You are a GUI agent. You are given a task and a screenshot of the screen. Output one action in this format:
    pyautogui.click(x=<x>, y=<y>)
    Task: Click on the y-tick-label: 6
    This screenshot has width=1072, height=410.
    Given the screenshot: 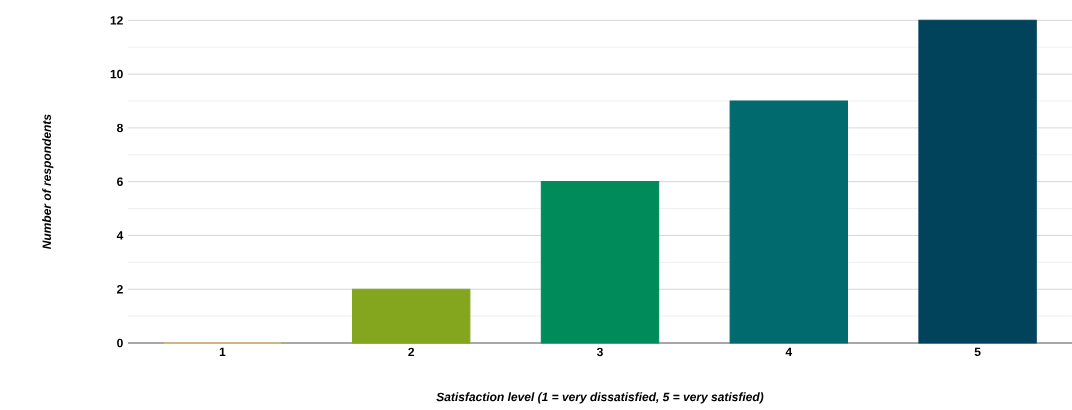 What is the action you would take?
    pyautogui.click(x=120, y=181)
    